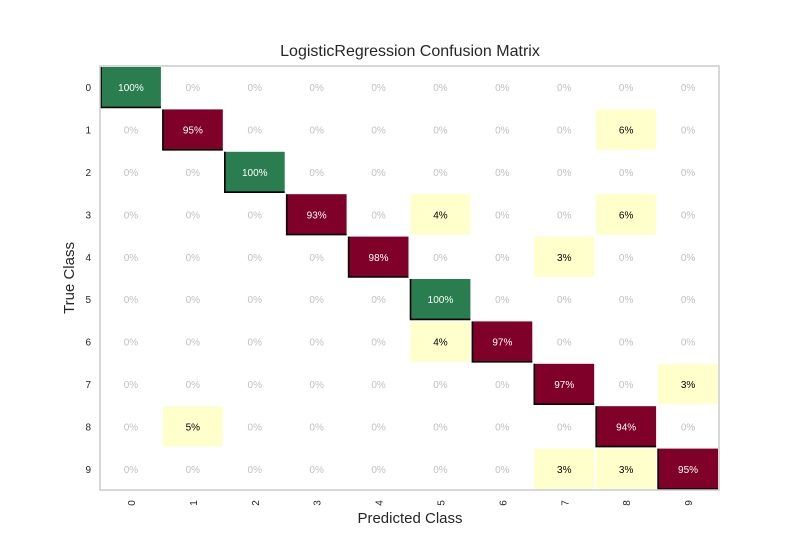 The height and width of the screenshot is (550, 800). Describe the element at coordinates (88, 131) in the screenshot. I see `y-tick-label: 1` at that location.